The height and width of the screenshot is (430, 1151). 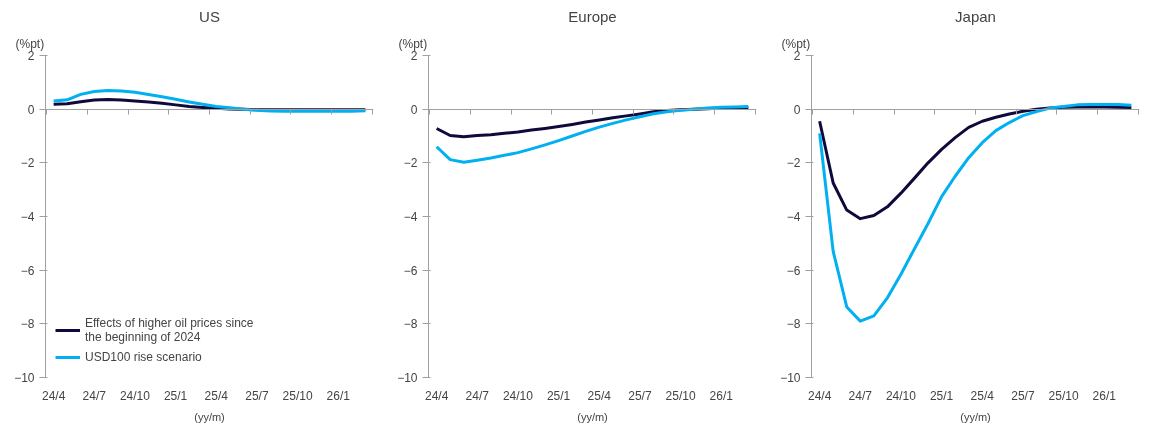 I want to click on legend-label: USD100 rise scenario, so click(x=144, y=357).